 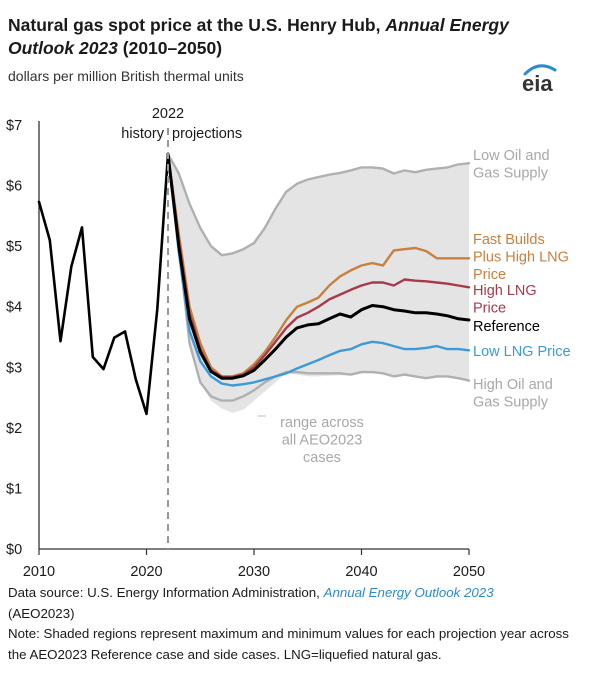 What do you see at coordinates (521, 258) in the screenshot?
I see `series-label-fast_builds: Plus High LNG` at bounding box center [521, 258].